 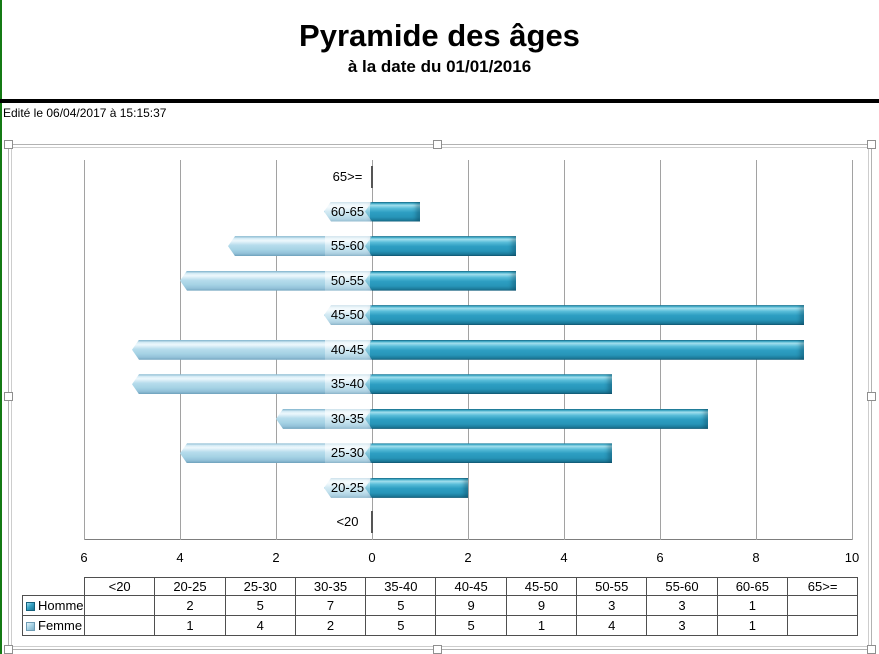 What do you see at coordinates (541, 625) in the screenshot?
I see `cell-femme-45-50: 1` at bounding box center [541, 625].